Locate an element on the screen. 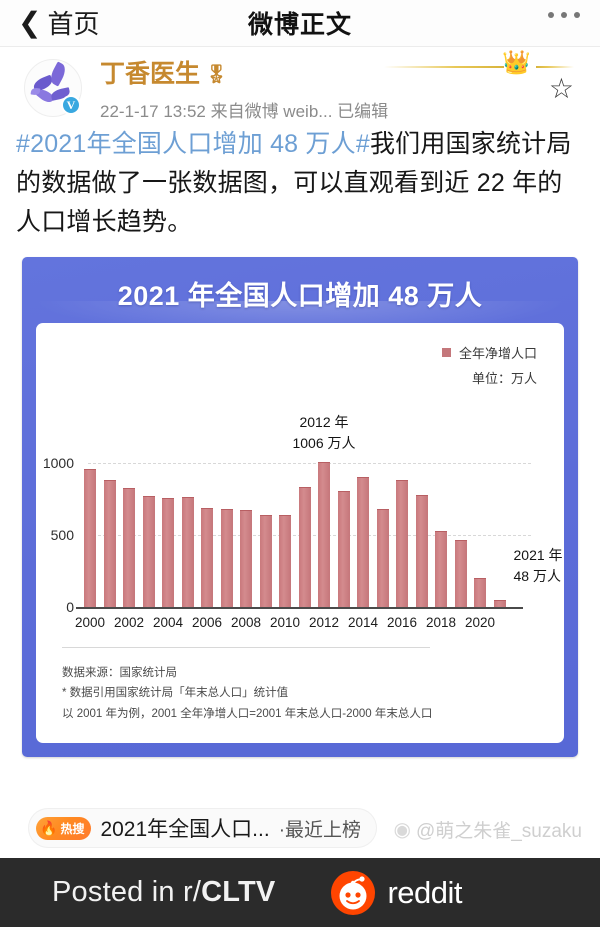 This screenshot has width=600, height=927. x-axis-tick-label: 2008 is located at coordinates (246, 623).